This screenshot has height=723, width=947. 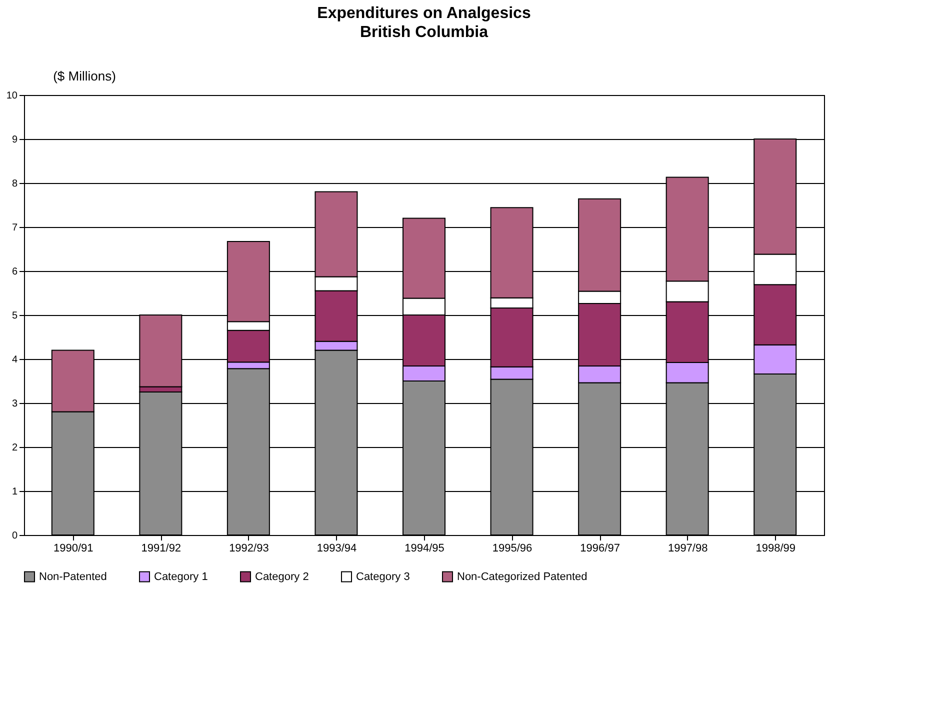 What do you see at coordinates (161, 548) in the screenshot?
I see `x-tick-label: 1991/92` at bounding box center [161, 548].